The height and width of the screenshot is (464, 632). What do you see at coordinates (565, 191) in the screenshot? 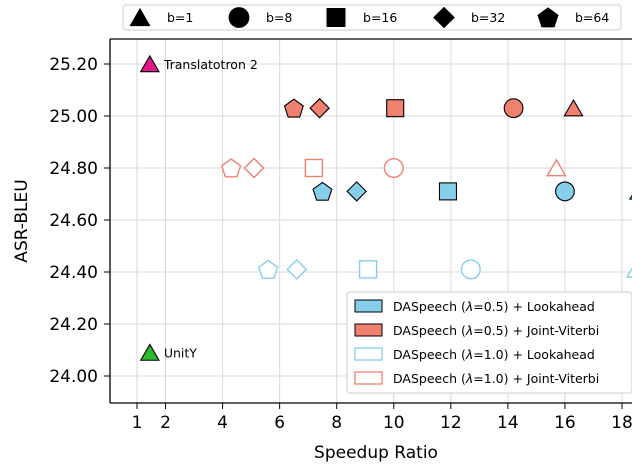
I see `series-0-circle-point` at bounding box center [565, 191].